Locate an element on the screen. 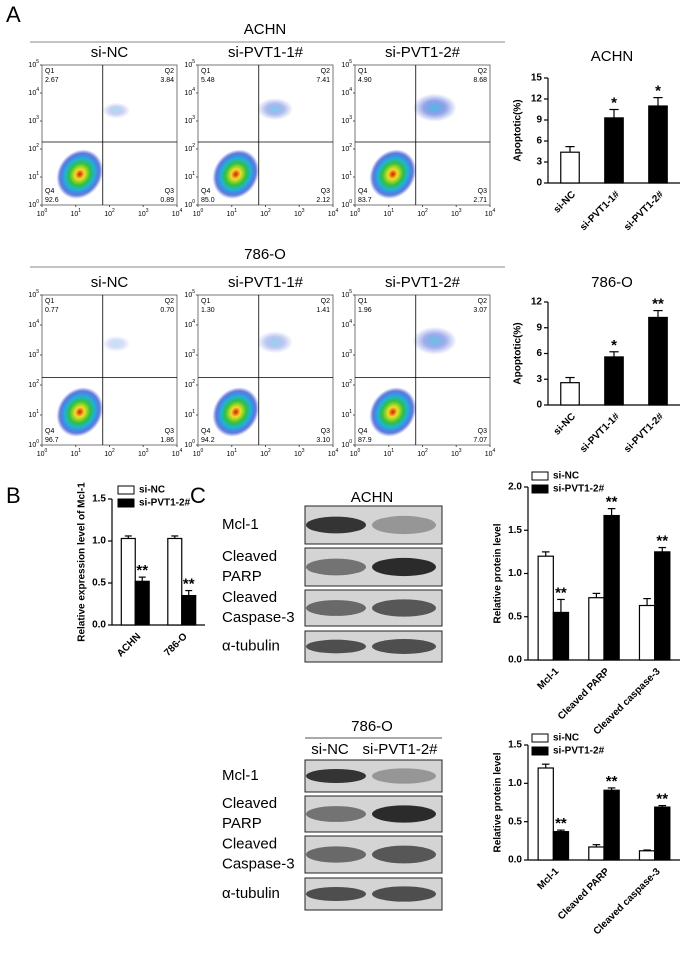 This screenshot has width=697, height=972. panel-label: A is located at coordinates (13, 14).